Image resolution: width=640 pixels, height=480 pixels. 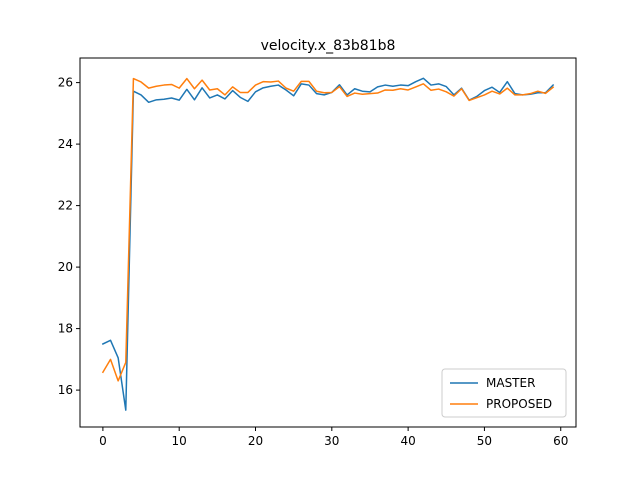 What do you see at coordinates (484, 441) in the screenshot?
I see `x-tick-label: 50` at bounding box center [484, 441].